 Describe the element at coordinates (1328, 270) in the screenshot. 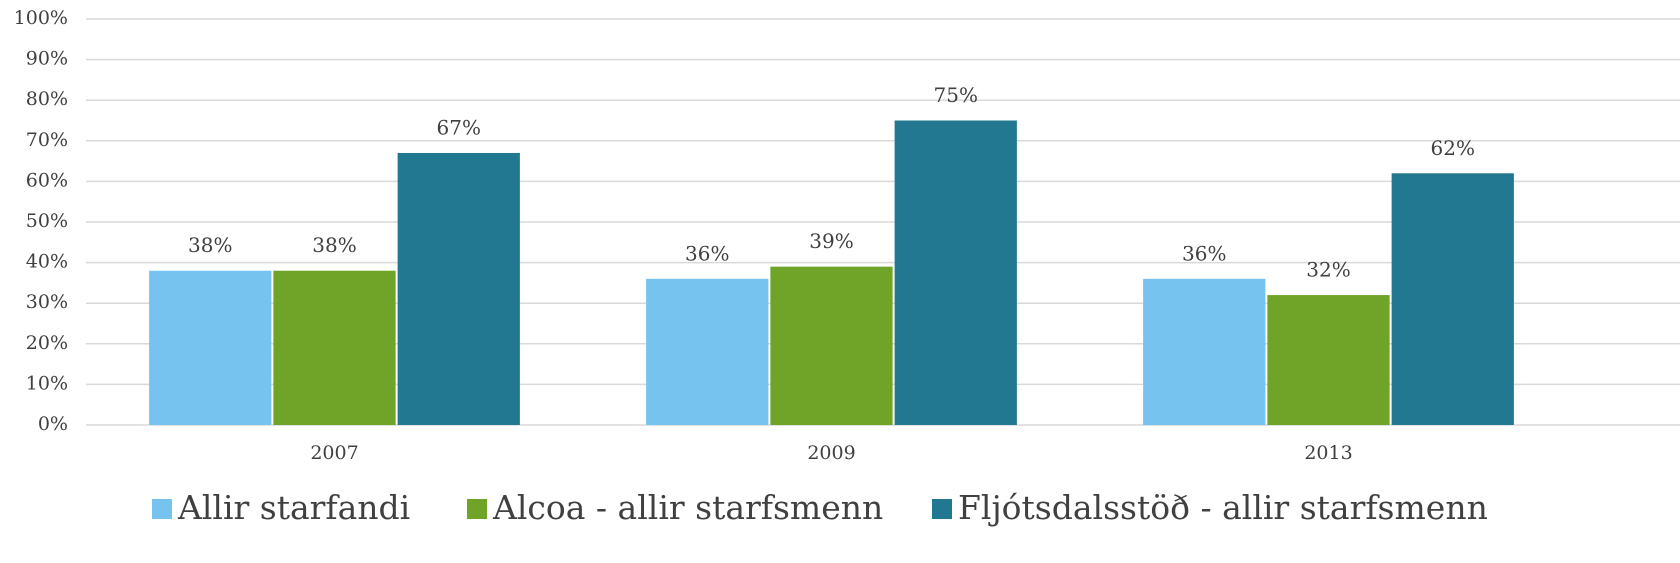

I see `data-label: 32%` at that location.